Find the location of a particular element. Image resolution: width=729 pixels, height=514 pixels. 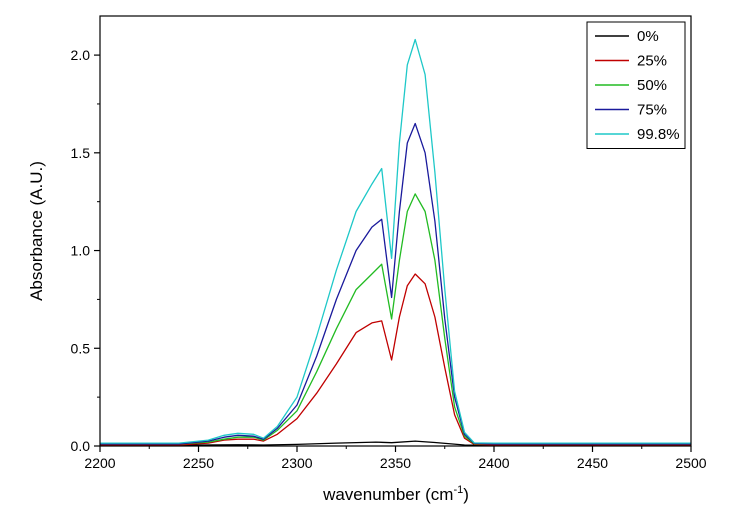

y-tick-label: 2.0 is located at coordinates (81, 55).